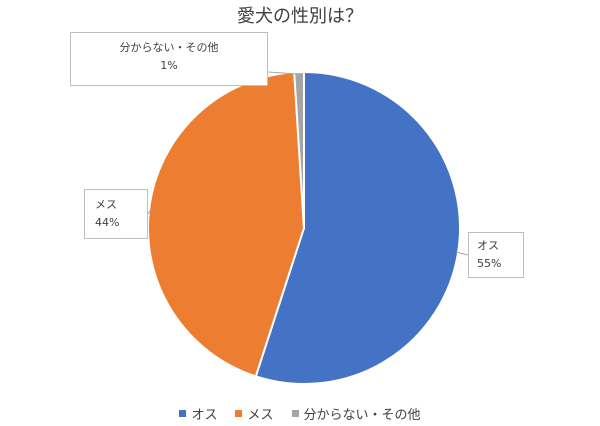  I want to click on legend-item-male: オス, so click(198, 413).